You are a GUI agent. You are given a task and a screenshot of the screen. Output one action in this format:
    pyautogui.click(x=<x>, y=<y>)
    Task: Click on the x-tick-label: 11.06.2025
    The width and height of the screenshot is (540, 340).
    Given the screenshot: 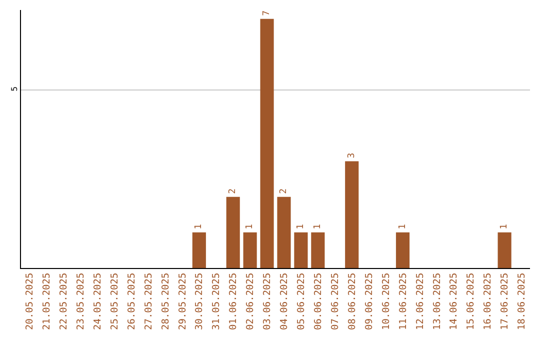 What is the action you would take?
    pyautogui.click(x=403, y=301)
    